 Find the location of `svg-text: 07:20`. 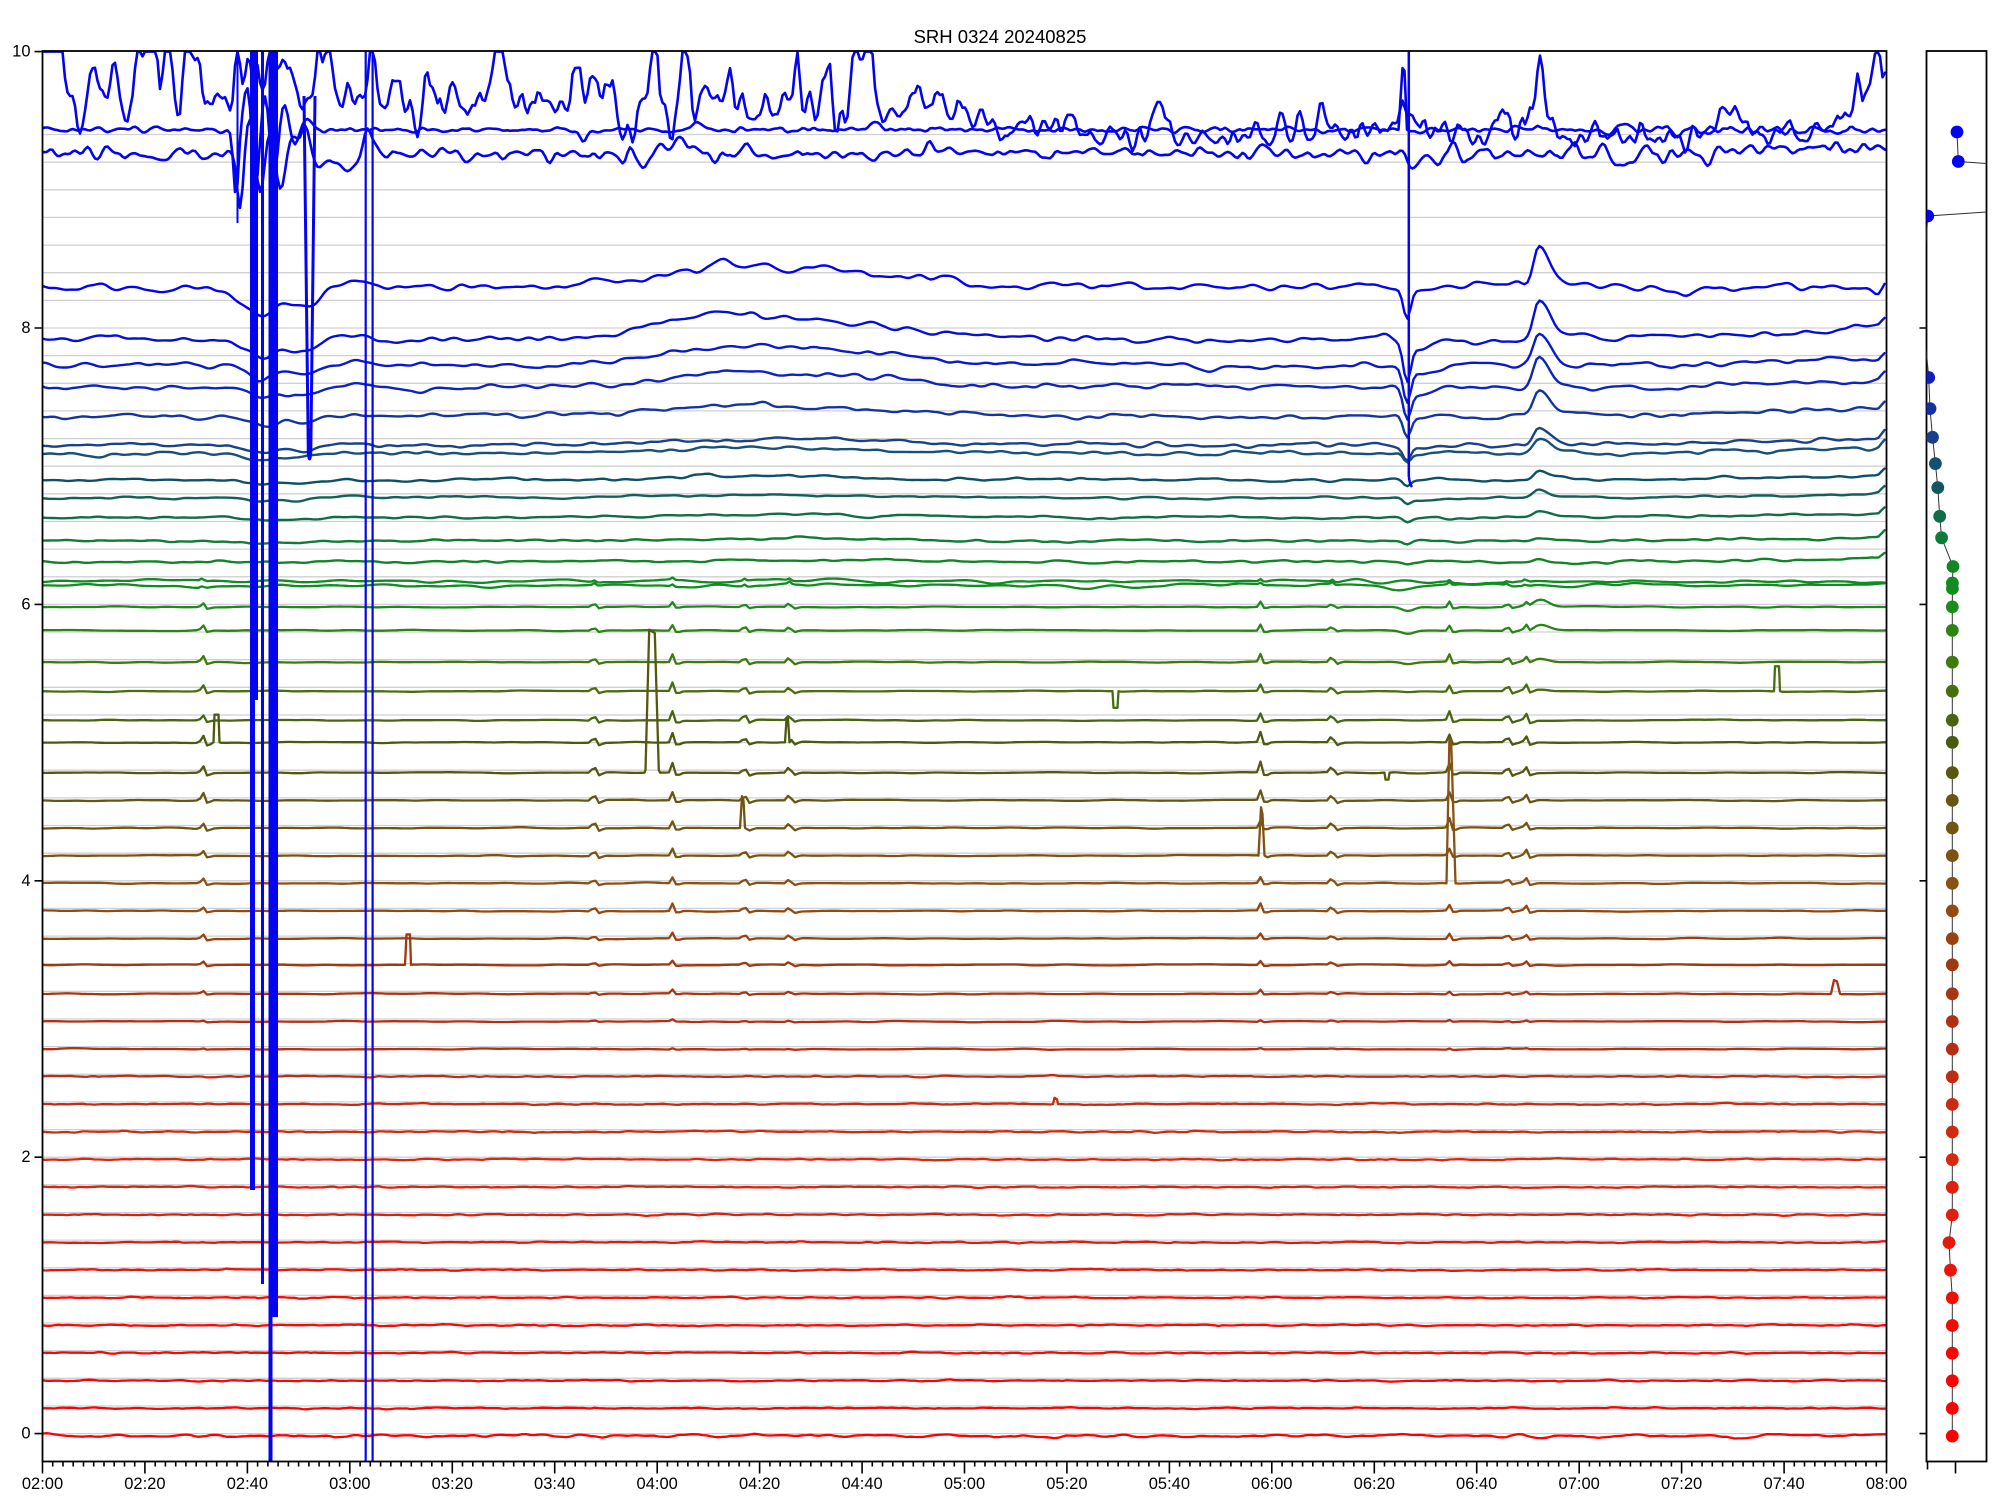

svg-text: 07:20 is located at coordinates (1681, 1484).